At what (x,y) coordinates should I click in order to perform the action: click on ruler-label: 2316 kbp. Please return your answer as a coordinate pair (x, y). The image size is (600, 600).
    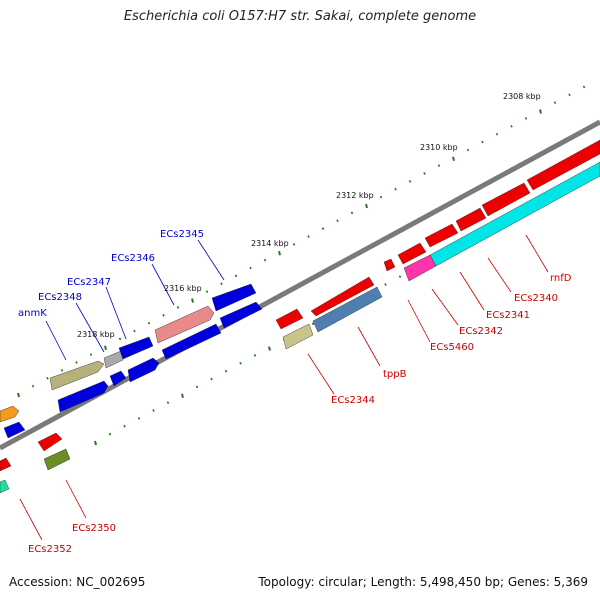
    Looking at the image, I should click on (183, 288).